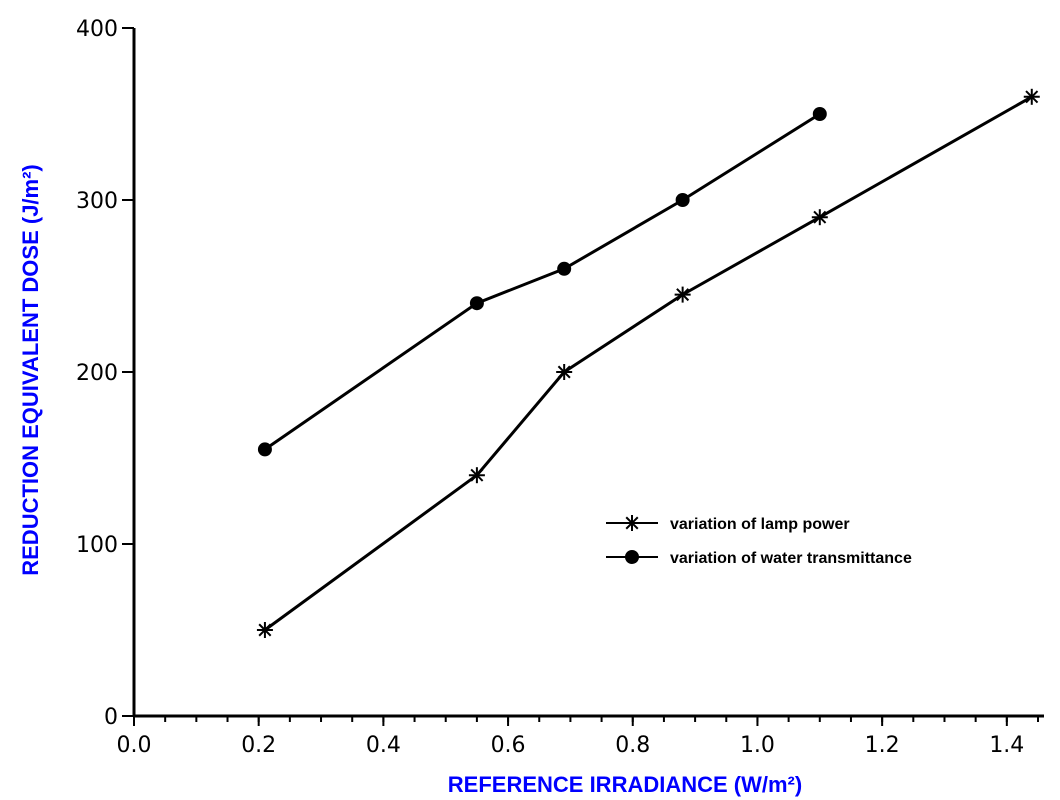 The height and width of the screenshot is (800, 1060). What do you see at coordinates (134, 745) in the screenshot?
I see `x-tick-label: 0.0` at bounding box center [134, 745].